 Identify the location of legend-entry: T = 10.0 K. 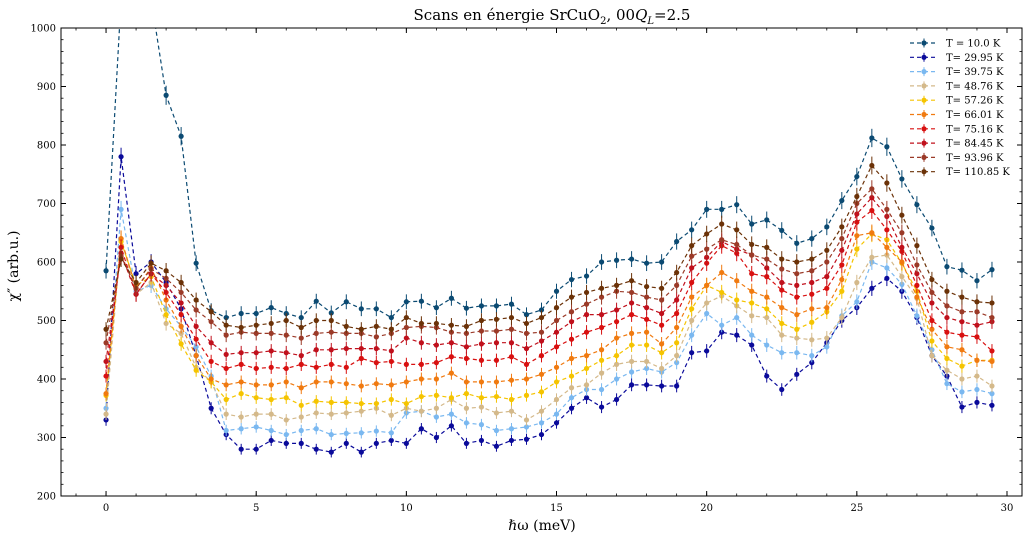
(955, 44).